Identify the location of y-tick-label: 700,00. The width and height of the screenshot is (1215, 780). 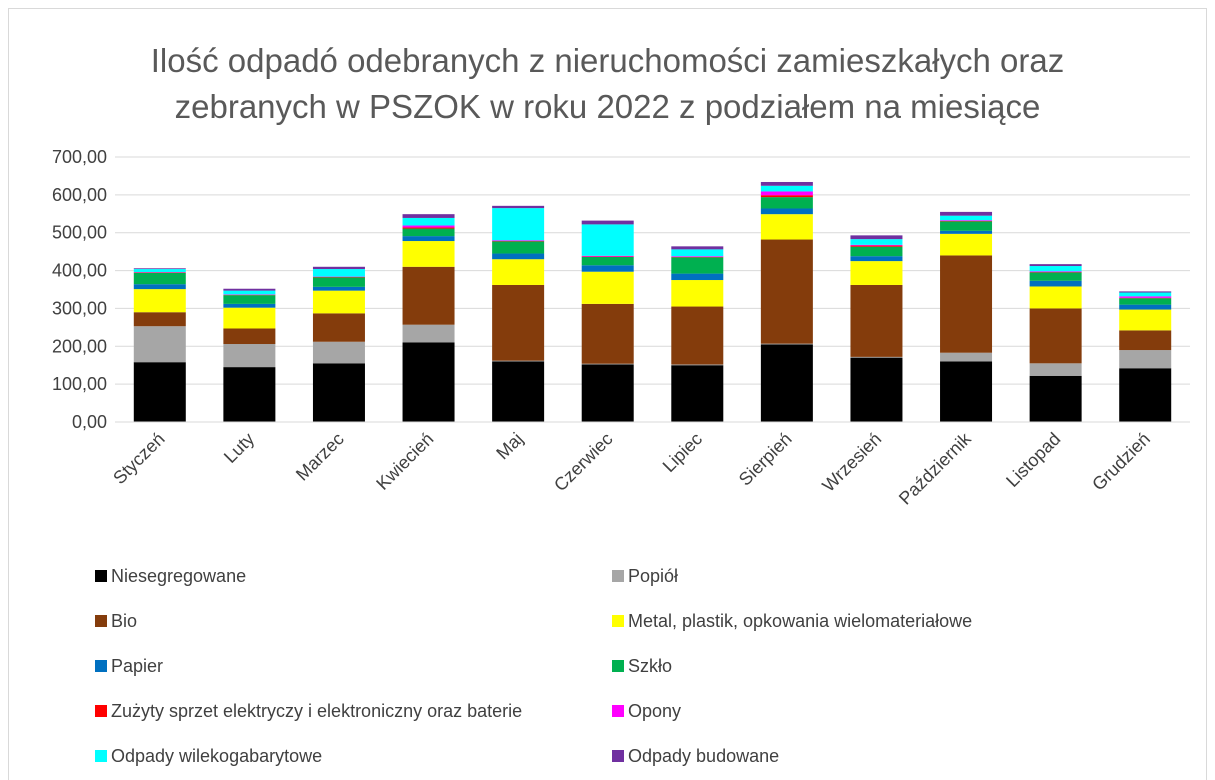
(79, 157).